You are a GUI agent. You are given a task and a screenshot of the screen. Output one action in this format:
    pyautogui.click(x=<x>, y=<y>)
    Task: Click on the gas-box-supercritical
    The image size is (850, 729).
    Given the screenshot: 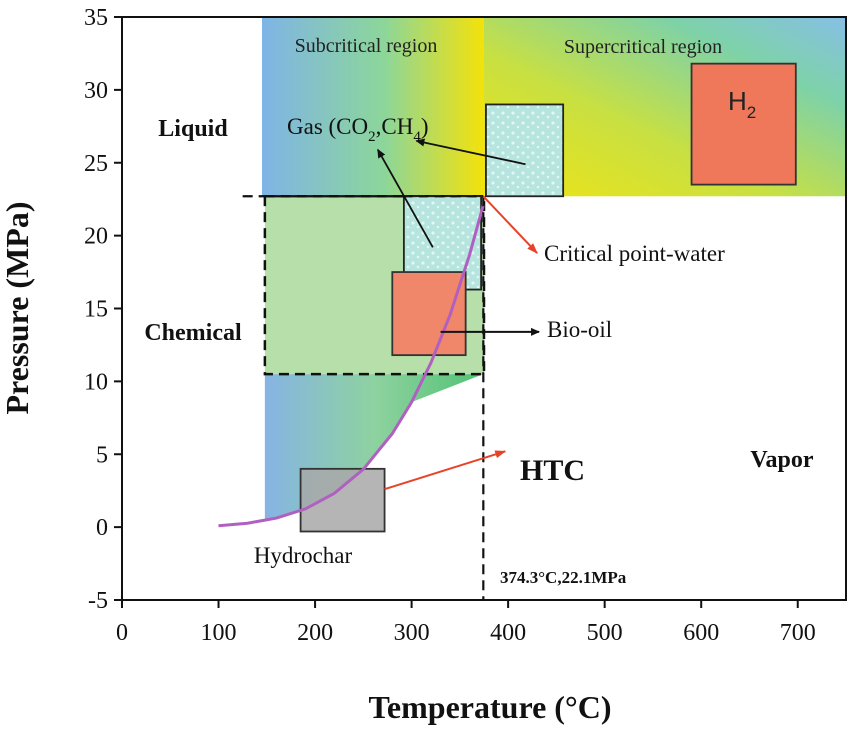 What is the action you would take?
    pyautogui.click(x=525, y=150)
    